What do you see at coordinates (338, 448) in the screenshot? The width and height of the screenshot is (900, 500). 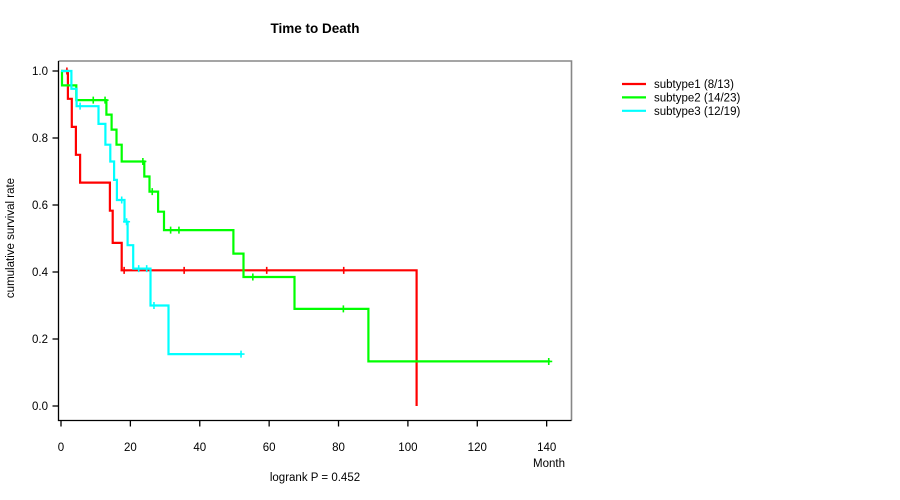 I see `x-tick-label: 80` at bounding box center [338, 448].